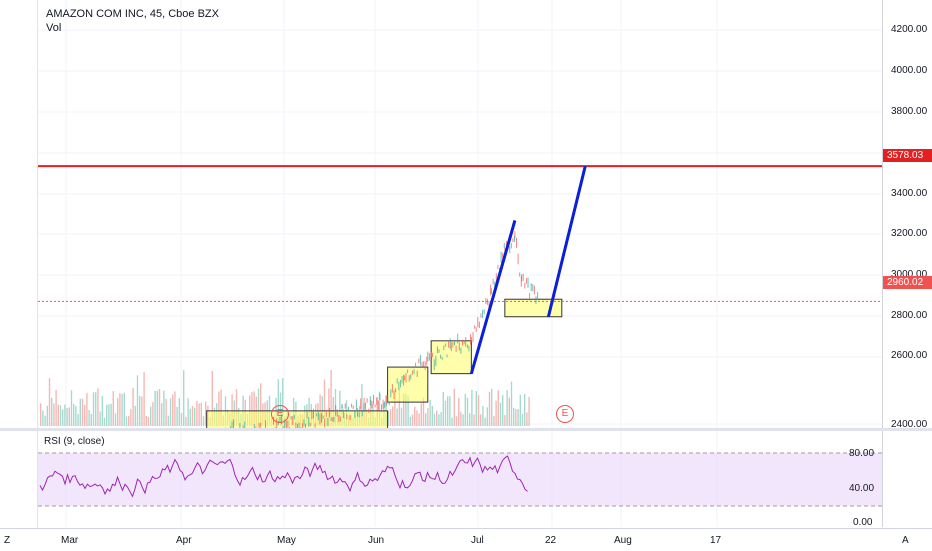 The width and height of the screenshot is (932, 551). What do you see at coordinates (909, 274) in the screenshot?
I see `price-tick: 3000.00` at bounding box center [909, 274].